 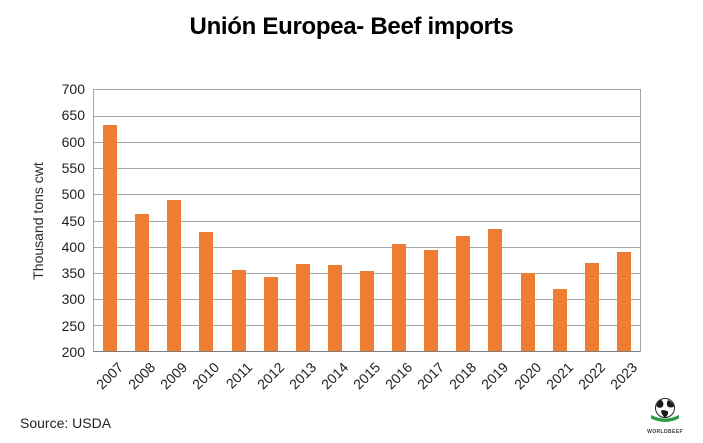 I want to click on x-tick-label-2018: 2018, so click(x=463, y=376).